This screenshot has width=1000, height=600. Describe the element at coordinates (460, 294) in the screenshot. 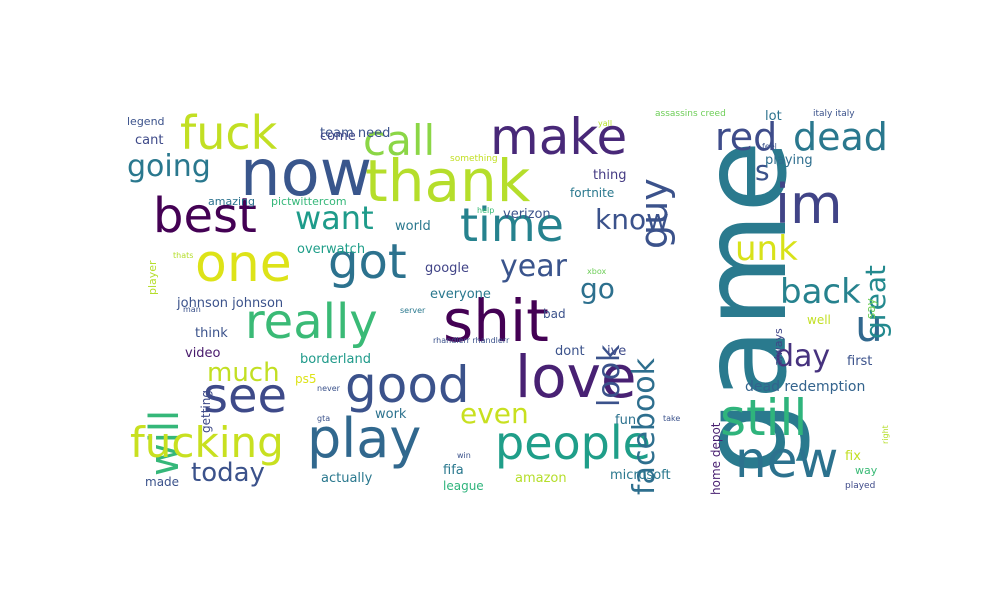

I see `cloud-word: everyone` at that location.